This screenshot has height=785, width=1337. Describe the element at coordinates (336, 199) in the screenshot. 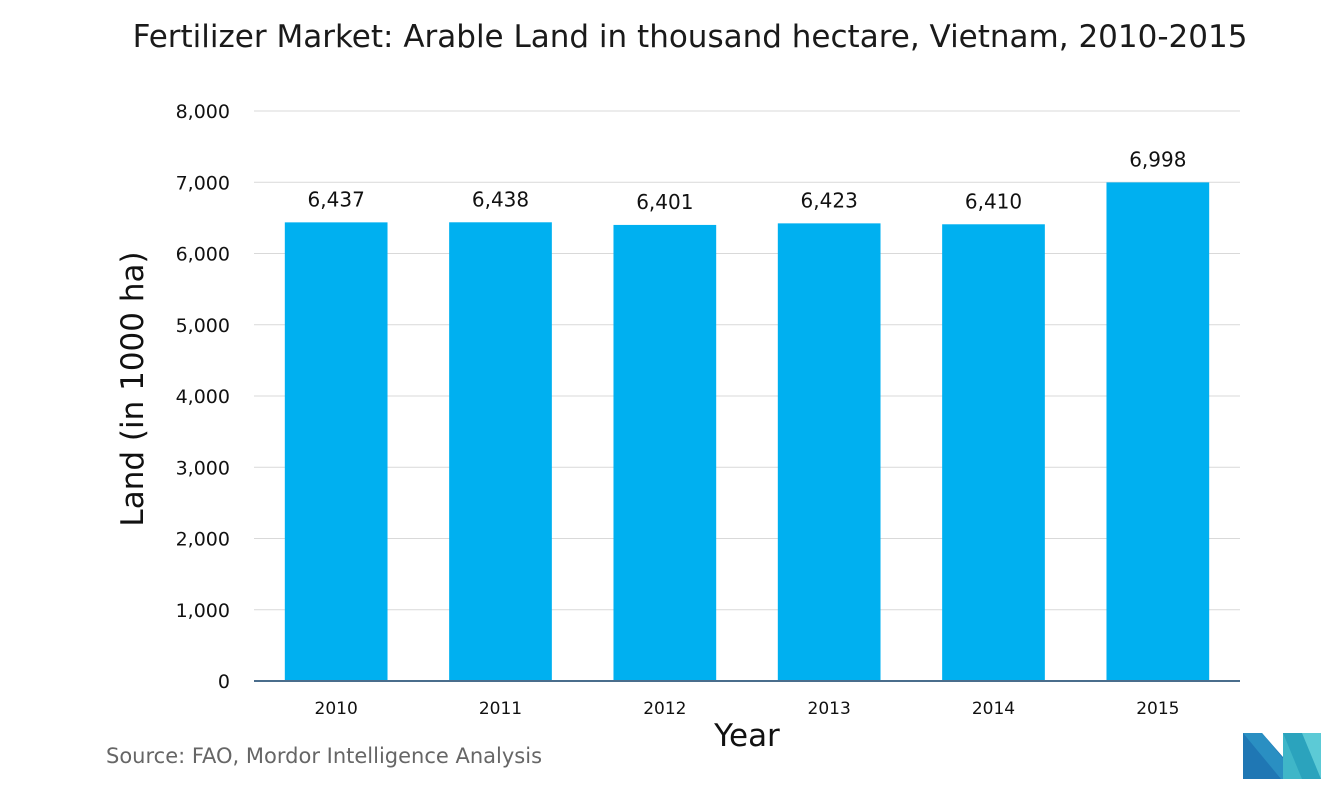

I see `data-label-2010: 6,437` at that location.